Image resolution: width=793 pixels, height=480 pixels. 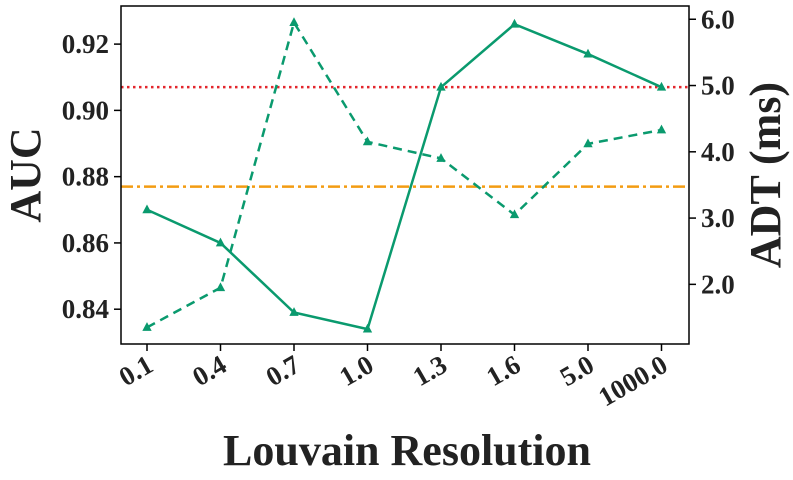 I want to click on y2-tick-label: 6.0, so click(x=718, y=19).